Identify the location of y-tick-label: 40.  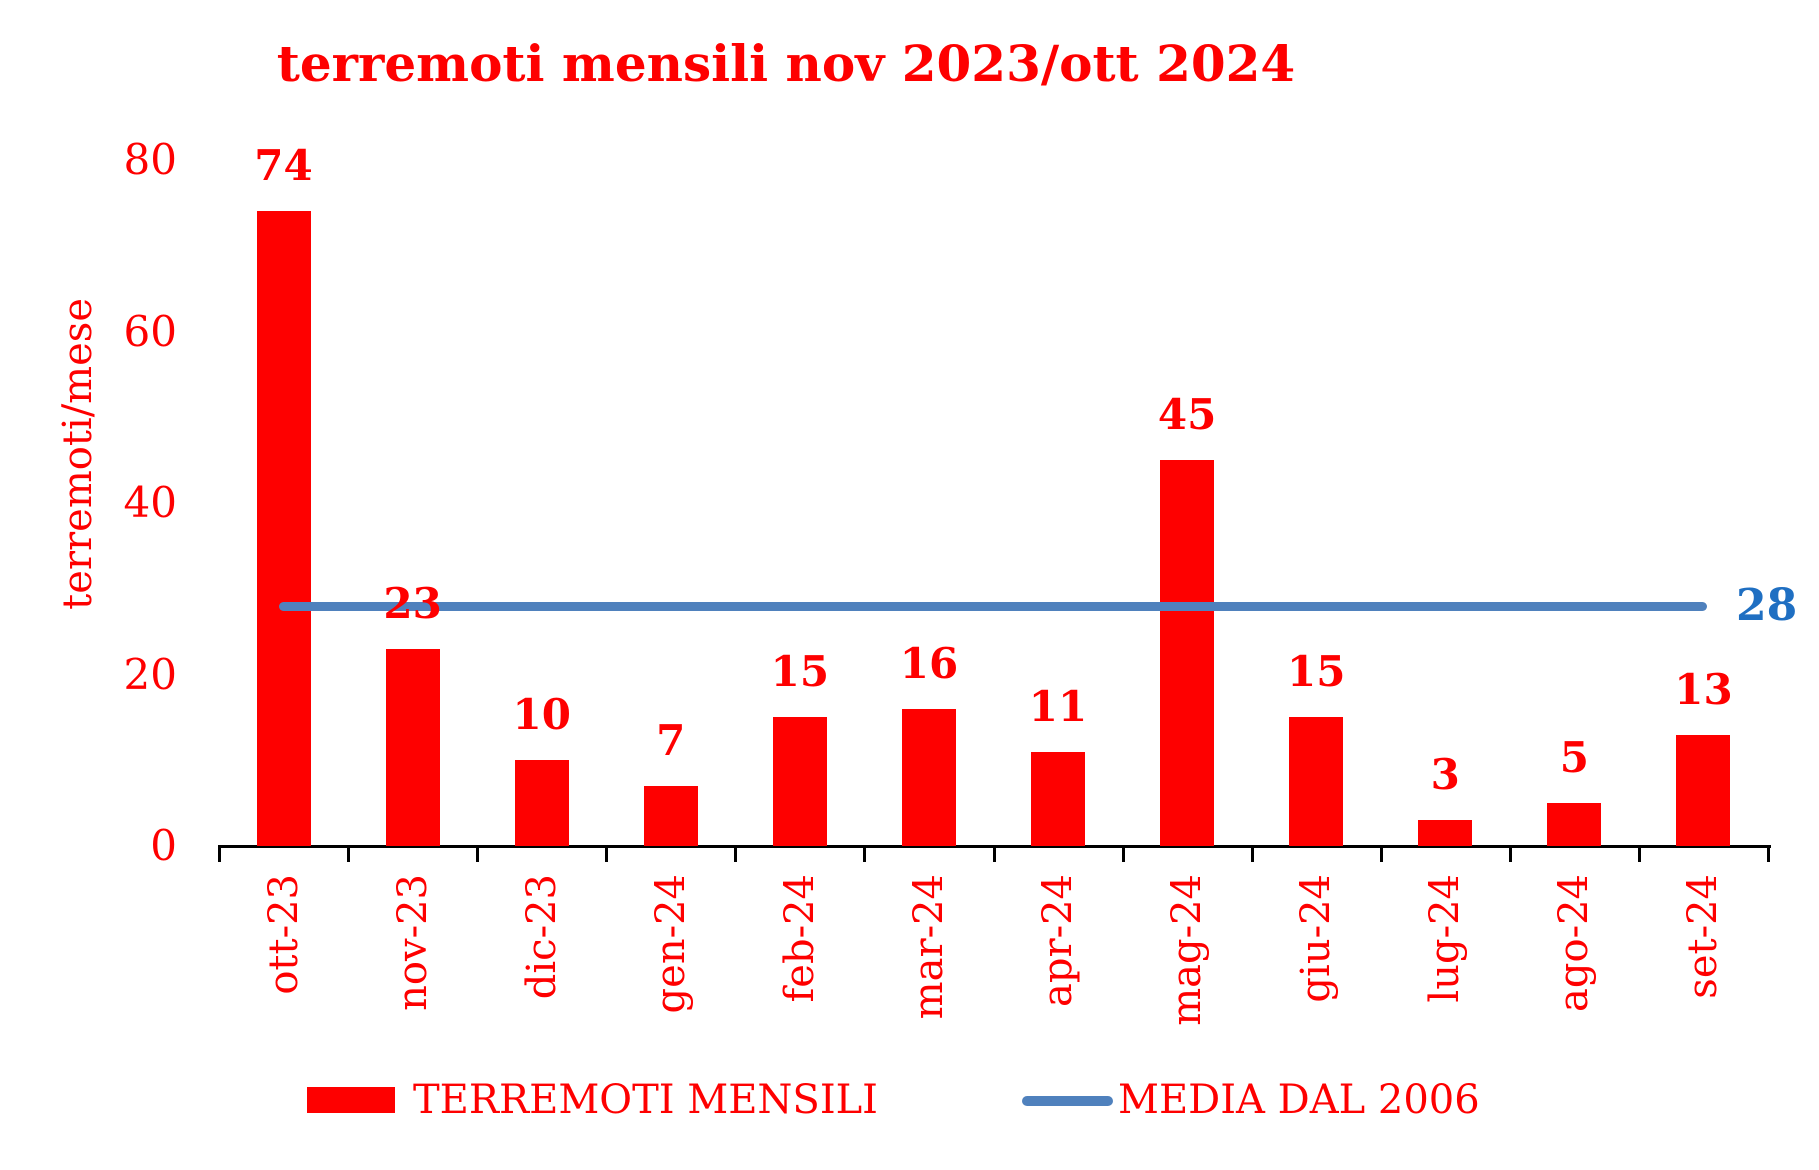
(150, 502).